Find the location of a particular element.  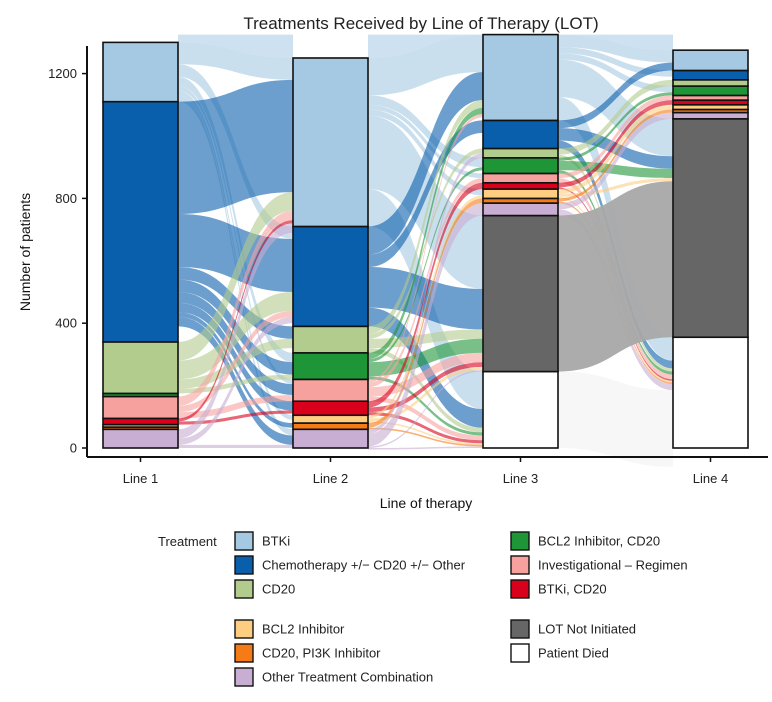

flow-bcl2-inhibitor-cd20-to-lot-not-initiated-line2 is located at coordinates (425, 357).